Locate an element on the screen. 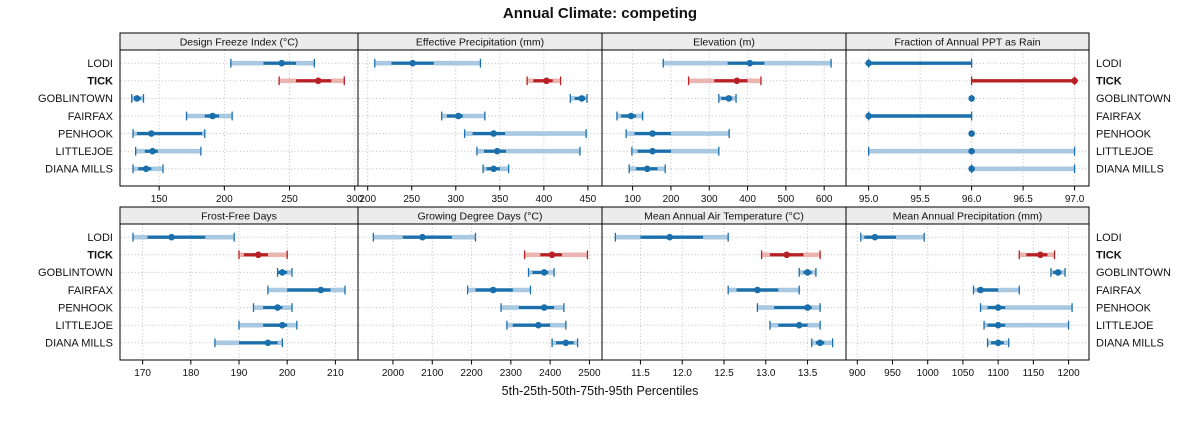 The image size is (1200, 425). axis-tick-label: 450 is located at coordinates (588, 199).